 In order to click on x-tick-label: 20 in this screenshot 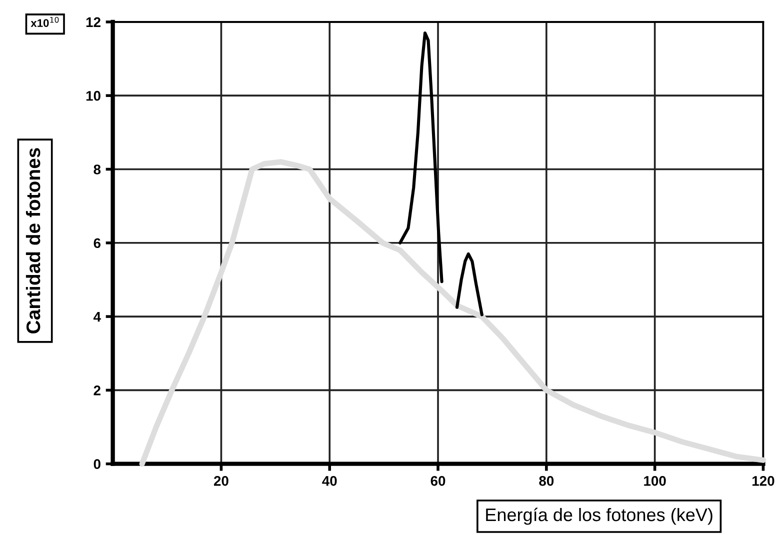, I will do `click(221, 481)`.